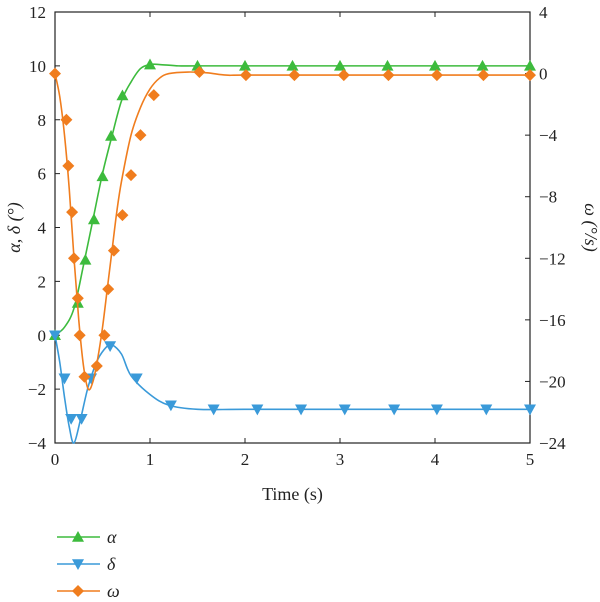  Describe the element at coordinates (340, 459) in the screenshot. I see `x-tick-label: 3` at that location.